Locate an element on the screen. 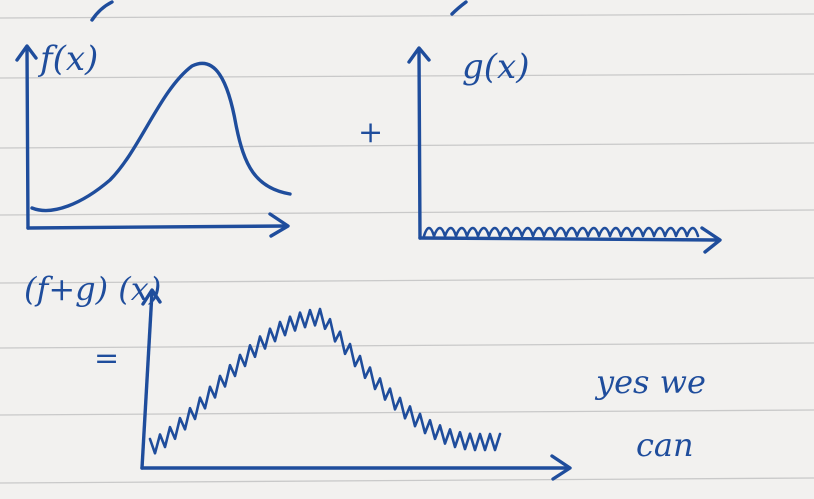 Image resolution: width=814 pixels, height=499 pixels. sum-y-axis-arrowhead is located at coordinates (151, 297).